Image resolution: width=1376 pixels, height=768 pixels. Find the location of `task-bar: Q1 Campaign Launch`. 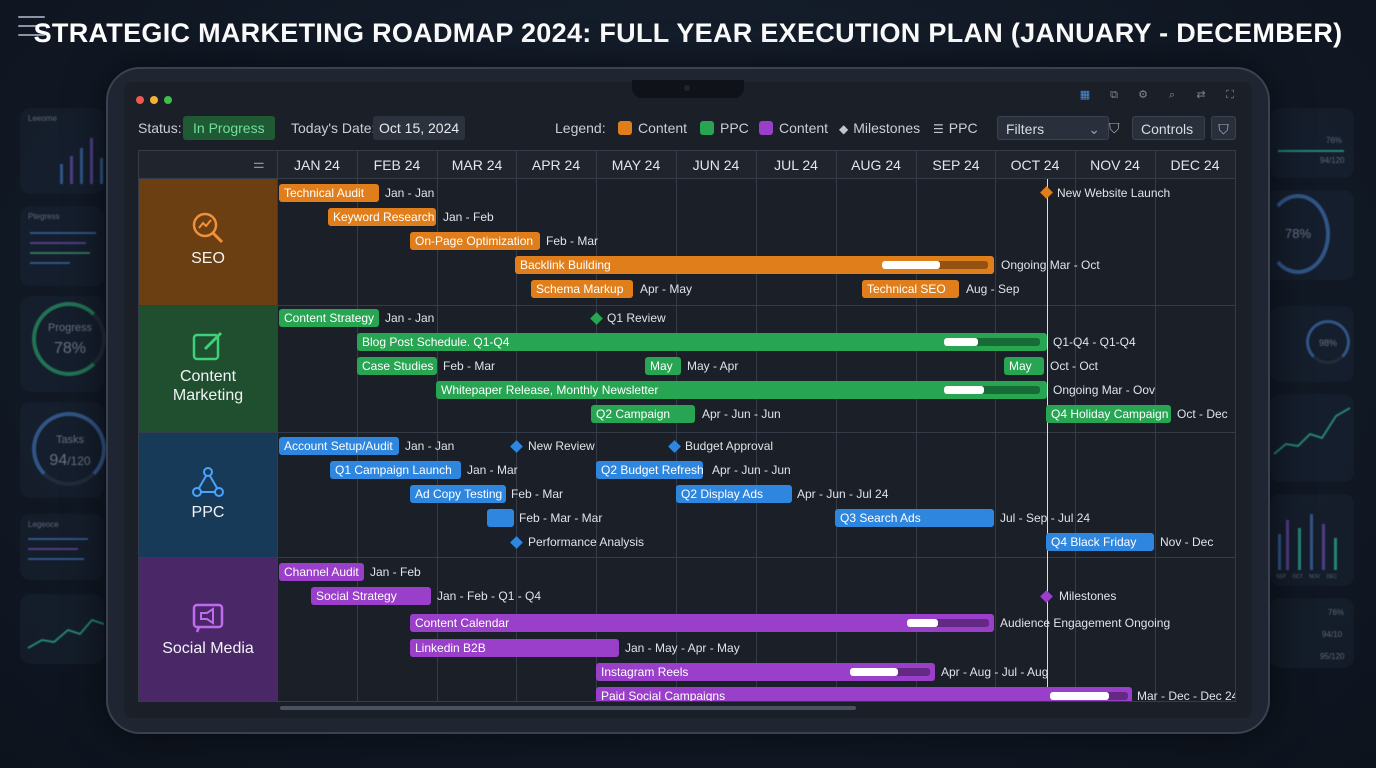

task-bar: Q1 Campaign Launch is located at coordinates (395, 470).